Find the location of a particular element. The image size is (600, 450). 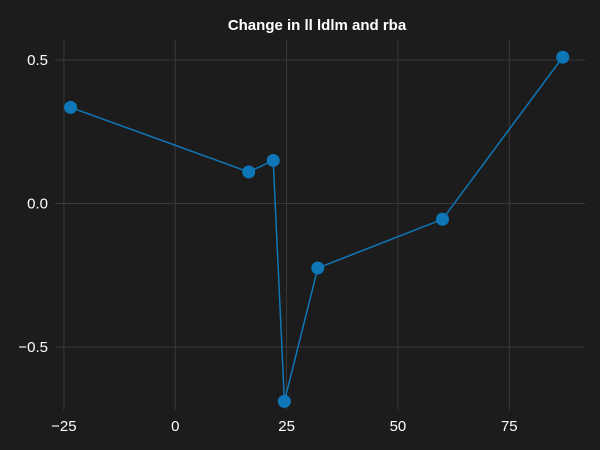

y-axis-tick-labels: −0.5 0.0 0.5 is located at coordinates (33, 204).